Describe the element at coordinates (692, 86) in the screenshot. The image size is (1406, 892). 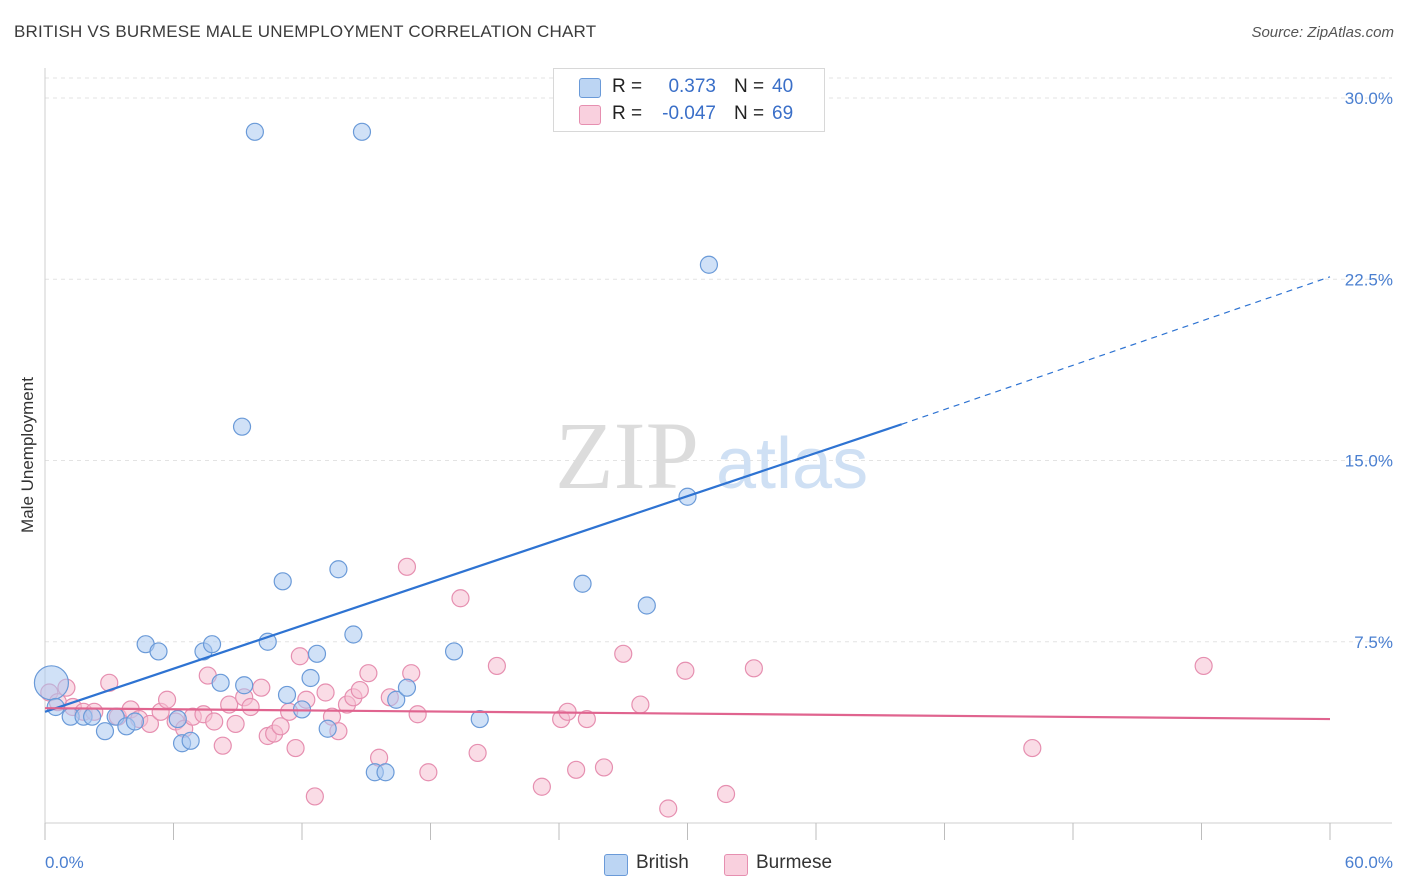
I see `r-value: 0.373` at that location.